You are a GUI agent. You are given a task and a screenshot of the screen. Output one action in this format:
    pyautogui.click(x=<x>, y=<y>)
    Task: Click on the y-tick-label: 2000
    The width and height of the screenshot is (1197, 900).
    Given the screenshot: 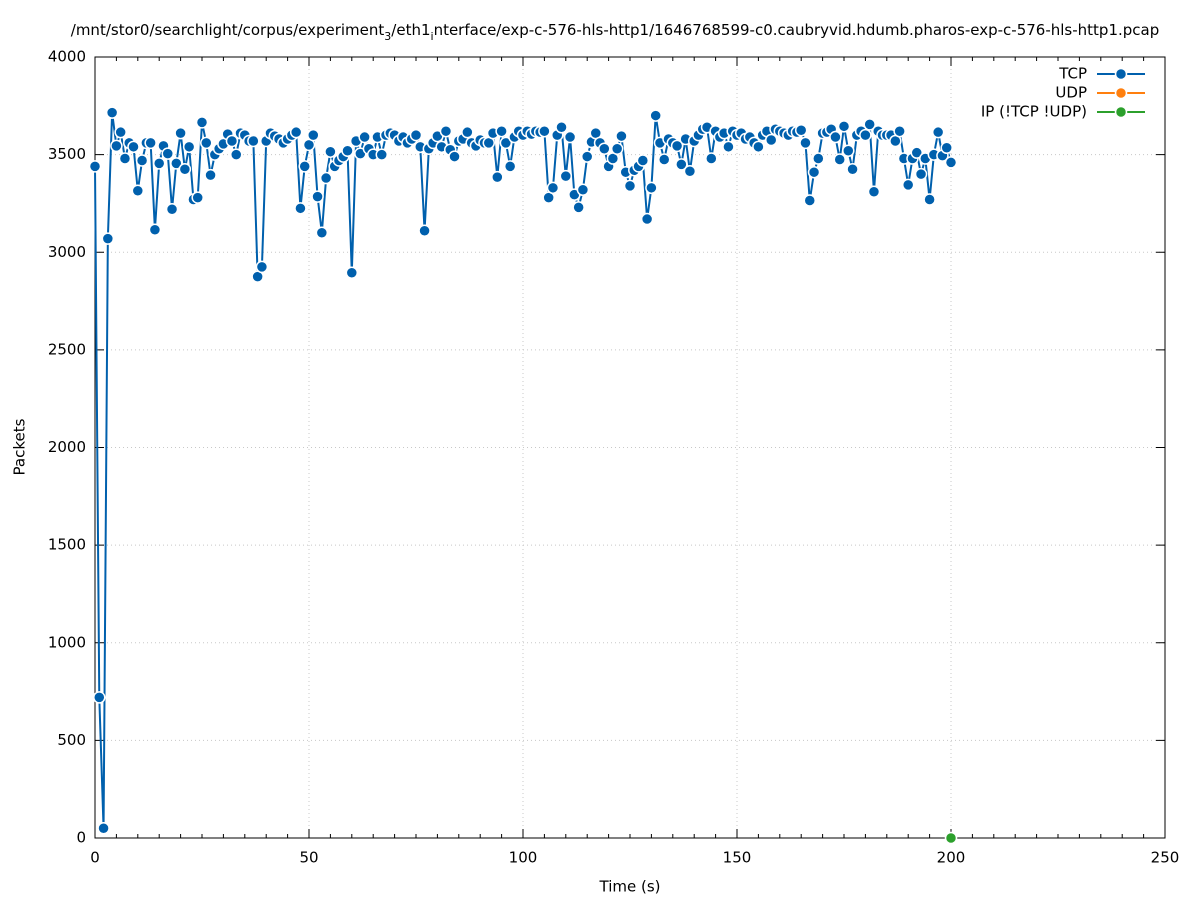 What is the action you would take?
    pyautogui.click(x=67, y=447)
    